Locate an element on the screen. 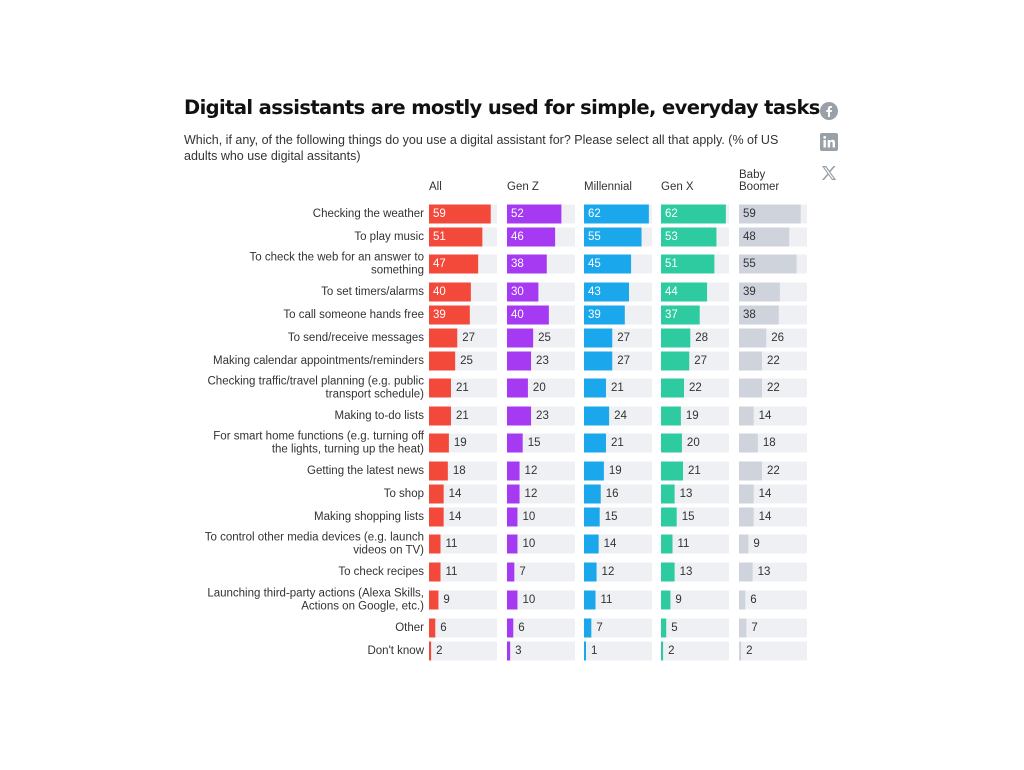  data-label: 59 is located at coordinates (439, 214).